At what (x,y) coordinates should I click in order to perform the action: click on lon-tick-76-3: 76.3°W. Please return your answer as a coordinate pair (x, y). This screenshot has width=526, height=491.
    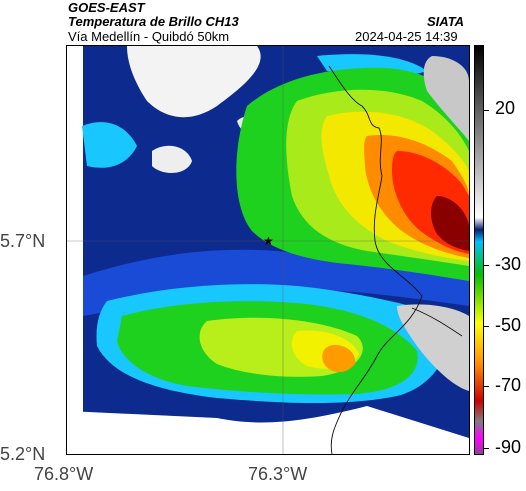
    Looking at the image, I should click on (278, 474).